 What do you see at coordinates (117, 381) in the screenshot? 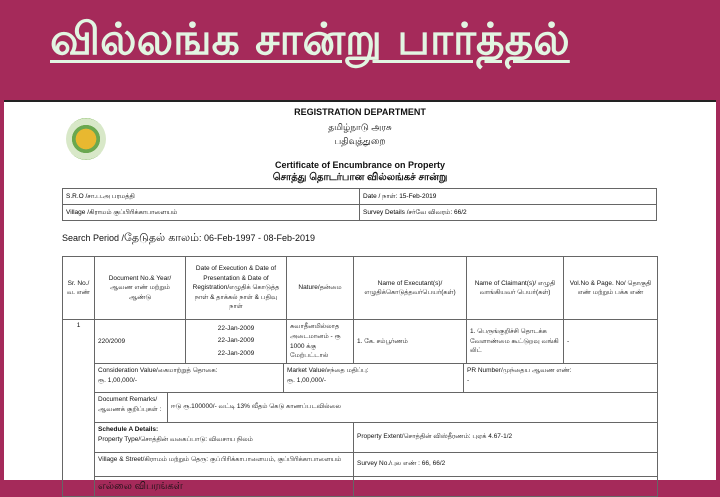
I see `consideration-value: ரூ. 1,00,000/-` at bounding box center [117, 381].